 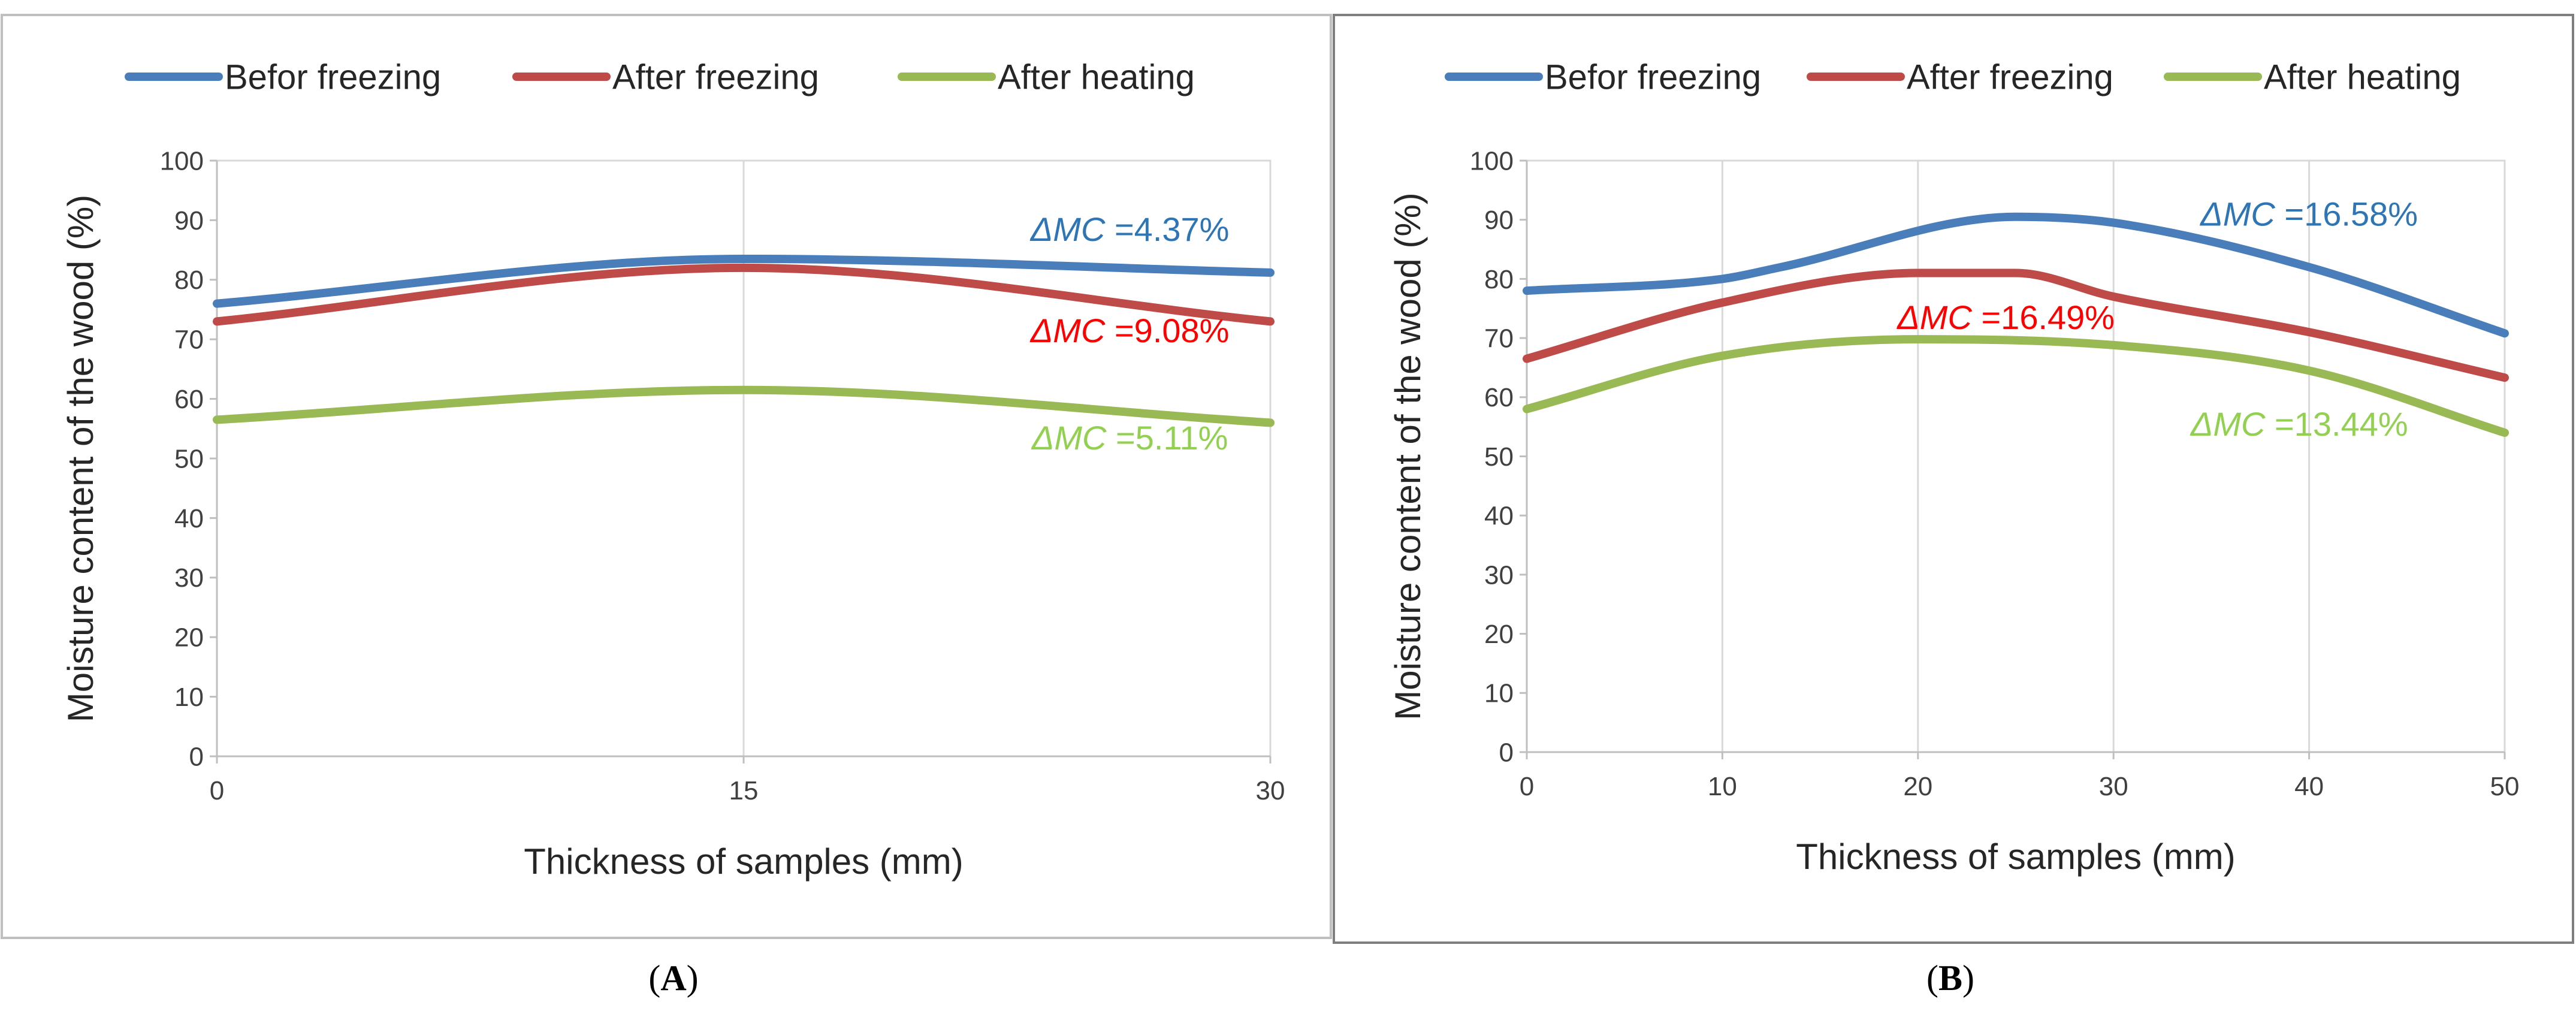 I want to click on annotation-value: =5.11%, so click(x=1167, y=438).